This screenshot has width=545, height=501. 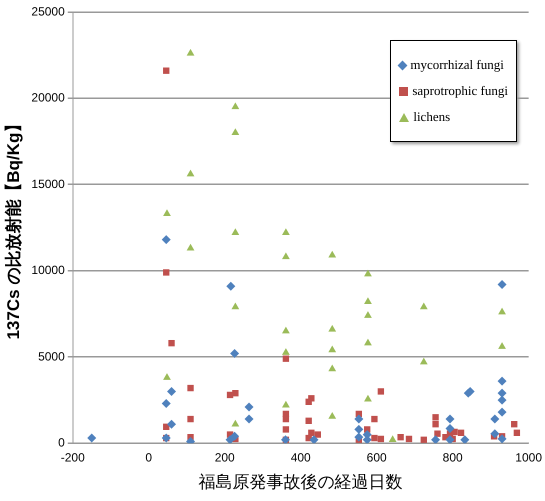 What do you see at coordinates (431, 117) in the screenshot?
I see `legend-label: lichens` at bounding box center [431, 117].